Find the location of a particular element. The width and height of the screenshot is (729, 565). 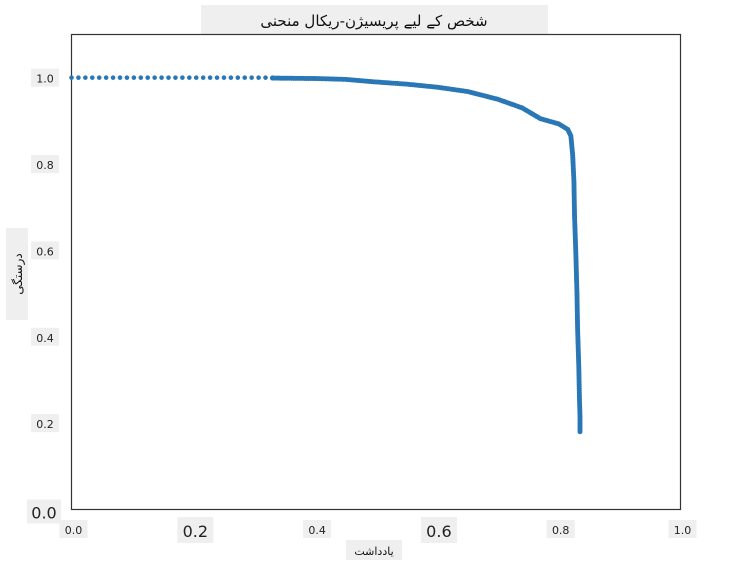

title-background is located at coordinates (374, 19).